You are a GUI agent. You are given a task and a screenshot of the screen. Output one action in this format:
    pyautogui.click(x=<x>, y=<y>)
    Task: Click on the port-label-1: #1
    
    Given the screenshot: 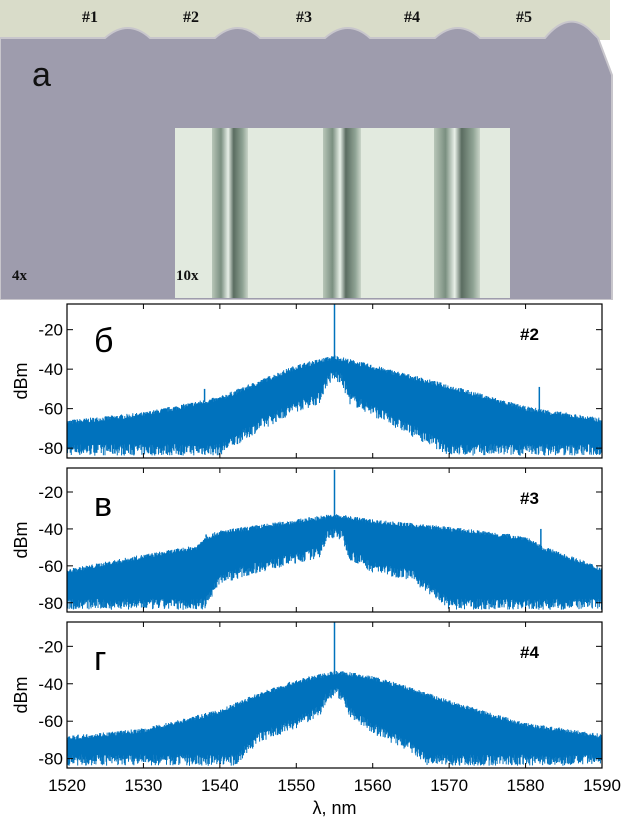 What is the action you would take?
    pyautogui.click(x=90, y=17)
    